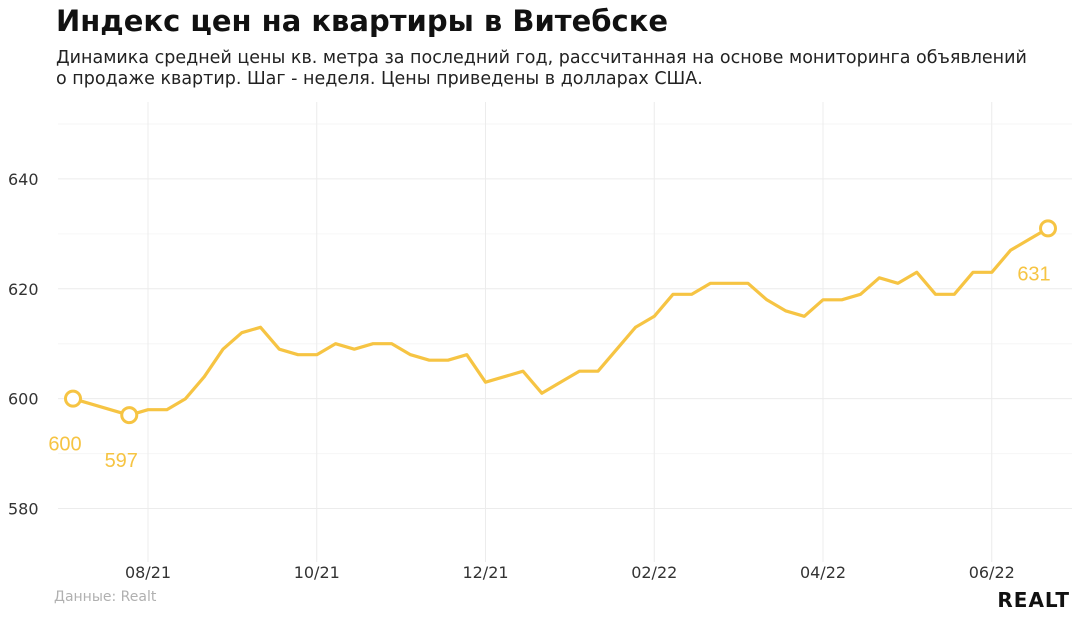 This screenshot has height=618, width=1080. Describe the element at coordinates (23, 509) in the screenshot. I see `y-tick-label: 580` at that location.